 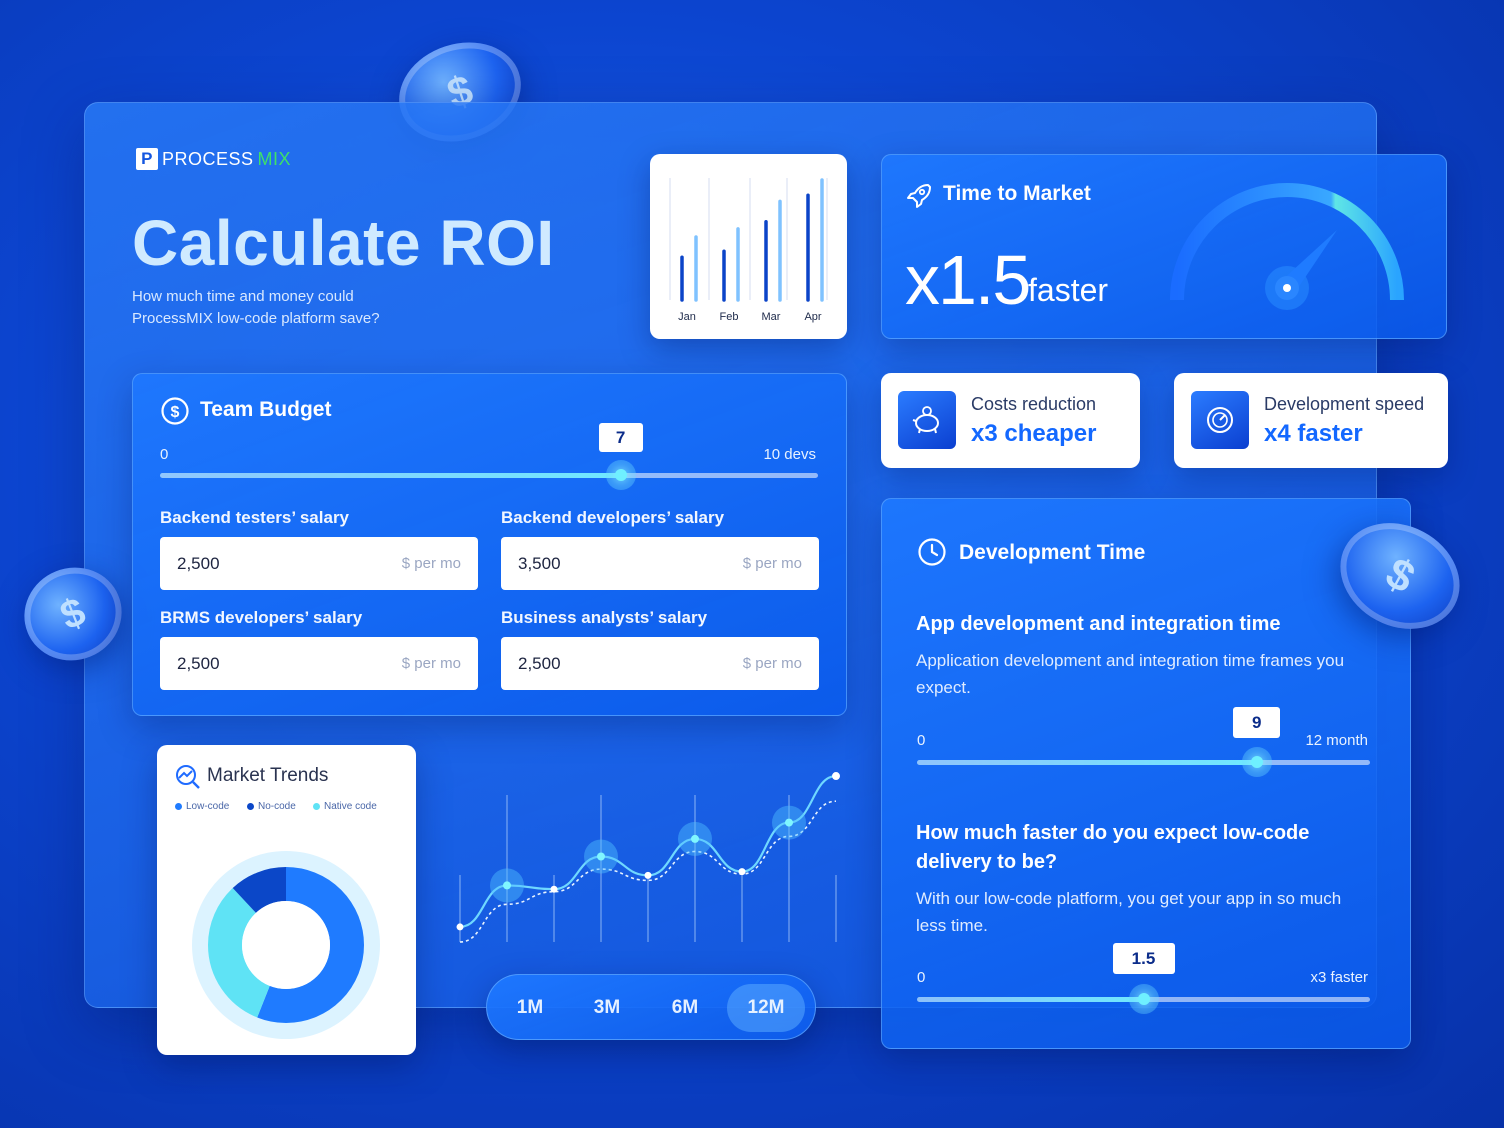 I want to click on speed-slider-min: 0, so click(x=921, y=977).